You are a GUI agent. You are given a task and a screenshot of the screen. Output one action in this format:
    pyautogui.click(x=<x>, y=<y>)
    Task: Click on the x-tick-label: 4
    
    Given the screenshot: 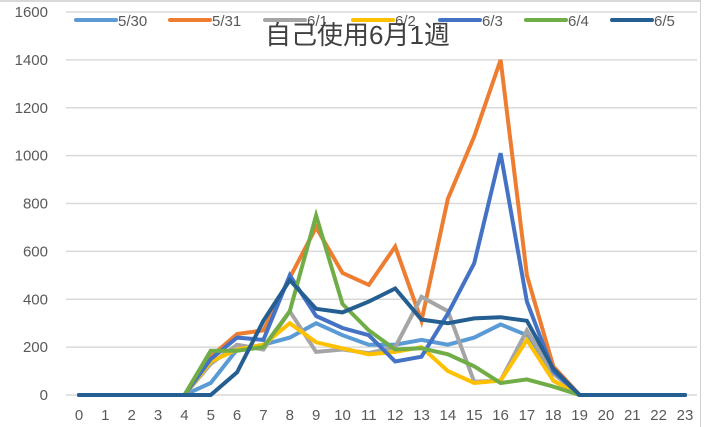 What is the action you would take?
    pyautogui.click(x=184, y=415)
    